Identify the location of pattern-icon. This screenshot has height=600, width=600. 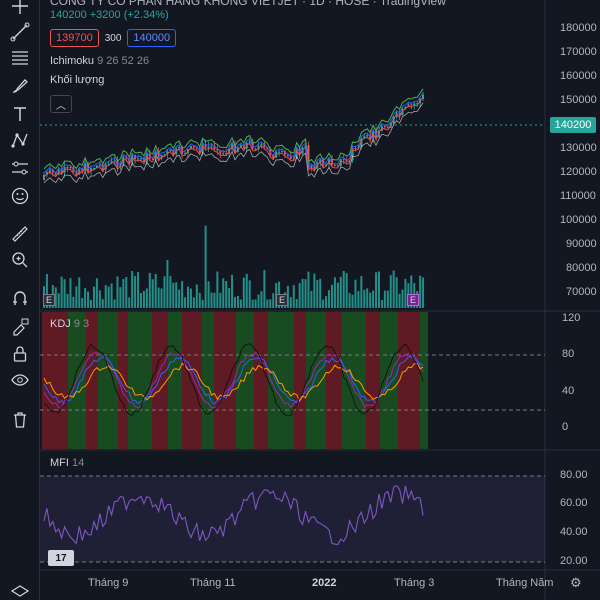
(20, 140).